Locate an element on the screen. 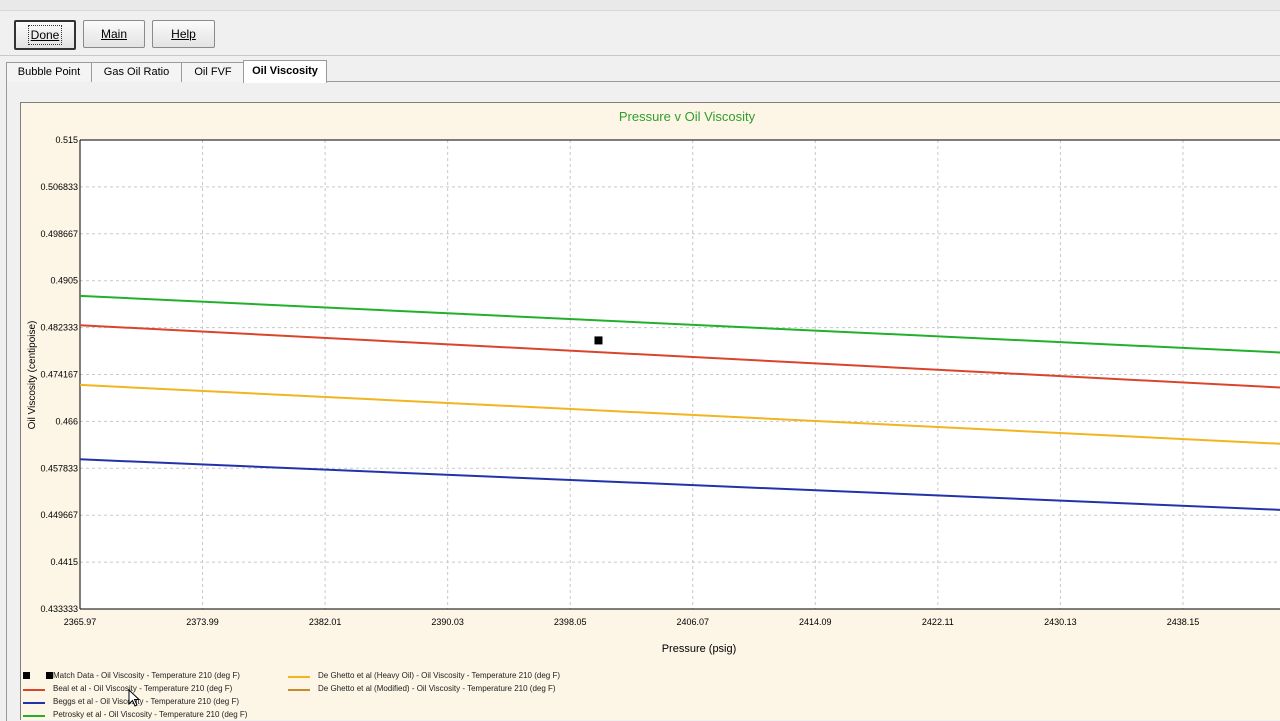 This screenshot has width=1280, height=721. y-tick-label: 0.498667 is located at coordinates (59, 234).